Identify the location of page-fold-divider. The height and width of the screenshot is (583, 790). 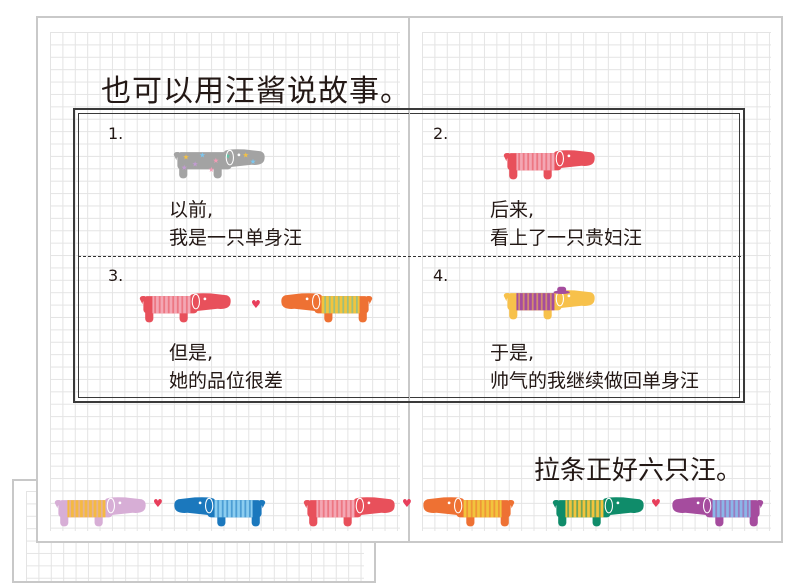
(409, 255).